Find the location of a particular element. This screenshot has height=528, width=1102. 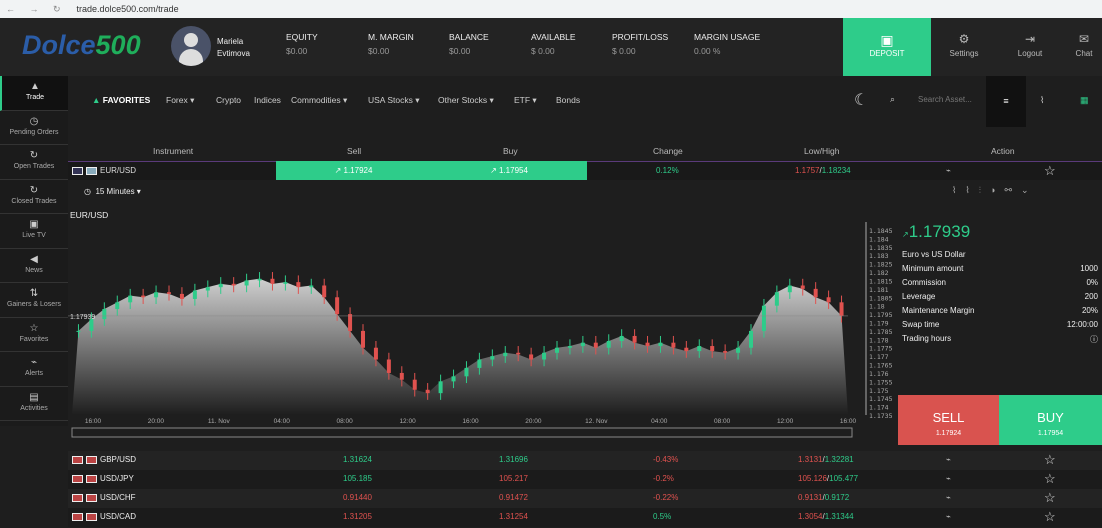

sidebar-item-4: ▣ Live TV is located at coordinates (34, 231).